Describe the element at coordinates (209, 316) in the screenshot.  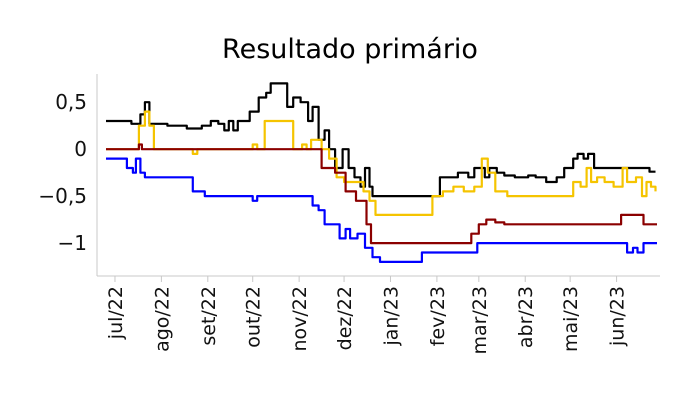
I see `x-tick-label: set/22` at that location.